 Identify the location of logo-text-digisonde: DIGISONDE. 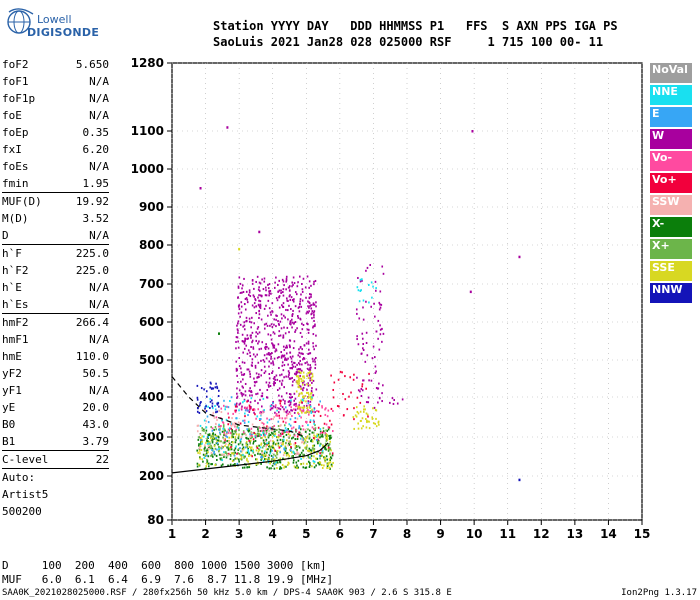
(63, 32).